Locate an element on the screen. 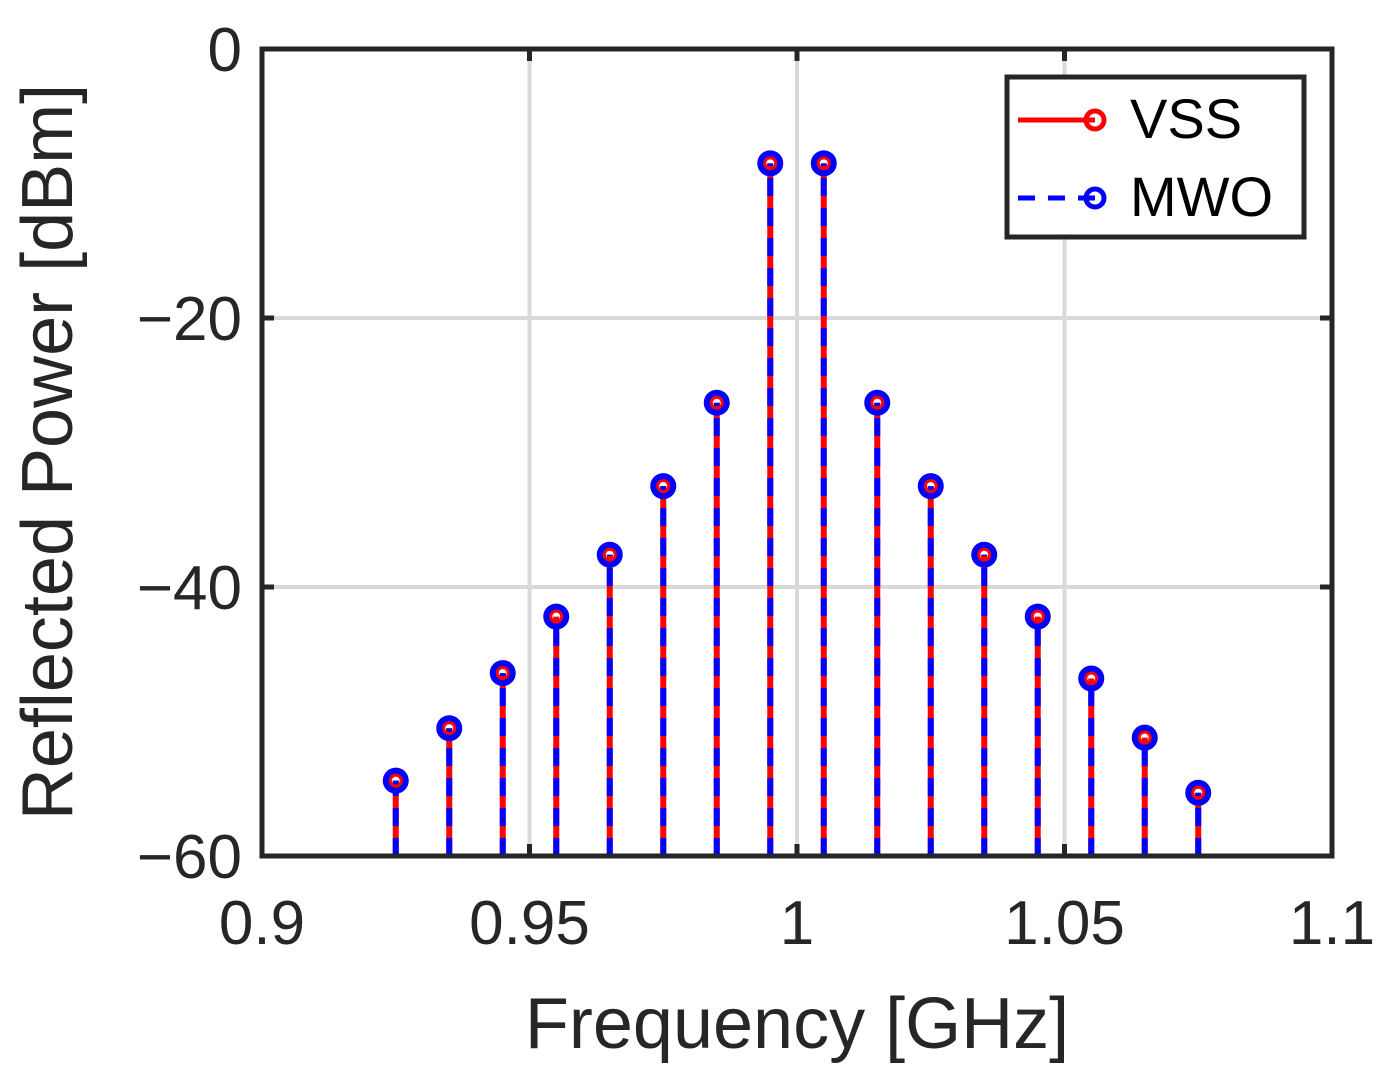 Image resolution: width=1394 pixels, height=1083 pixels. y-tick-label: −40 is located at coordinates (189, 588).